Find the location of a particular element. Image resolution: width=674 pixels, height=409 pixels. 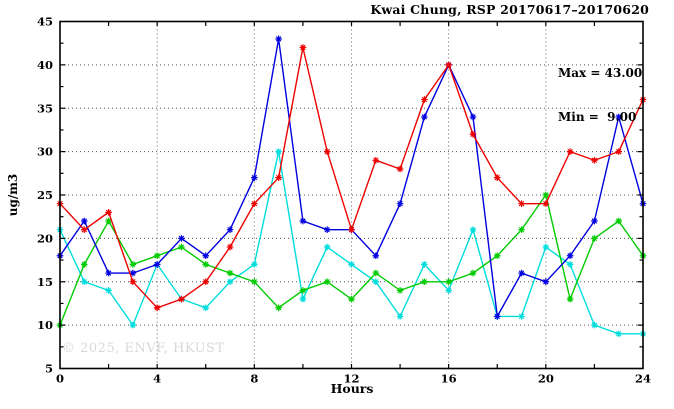

min-value-label: Min = 9.00 is located at coordinates (597, 116).